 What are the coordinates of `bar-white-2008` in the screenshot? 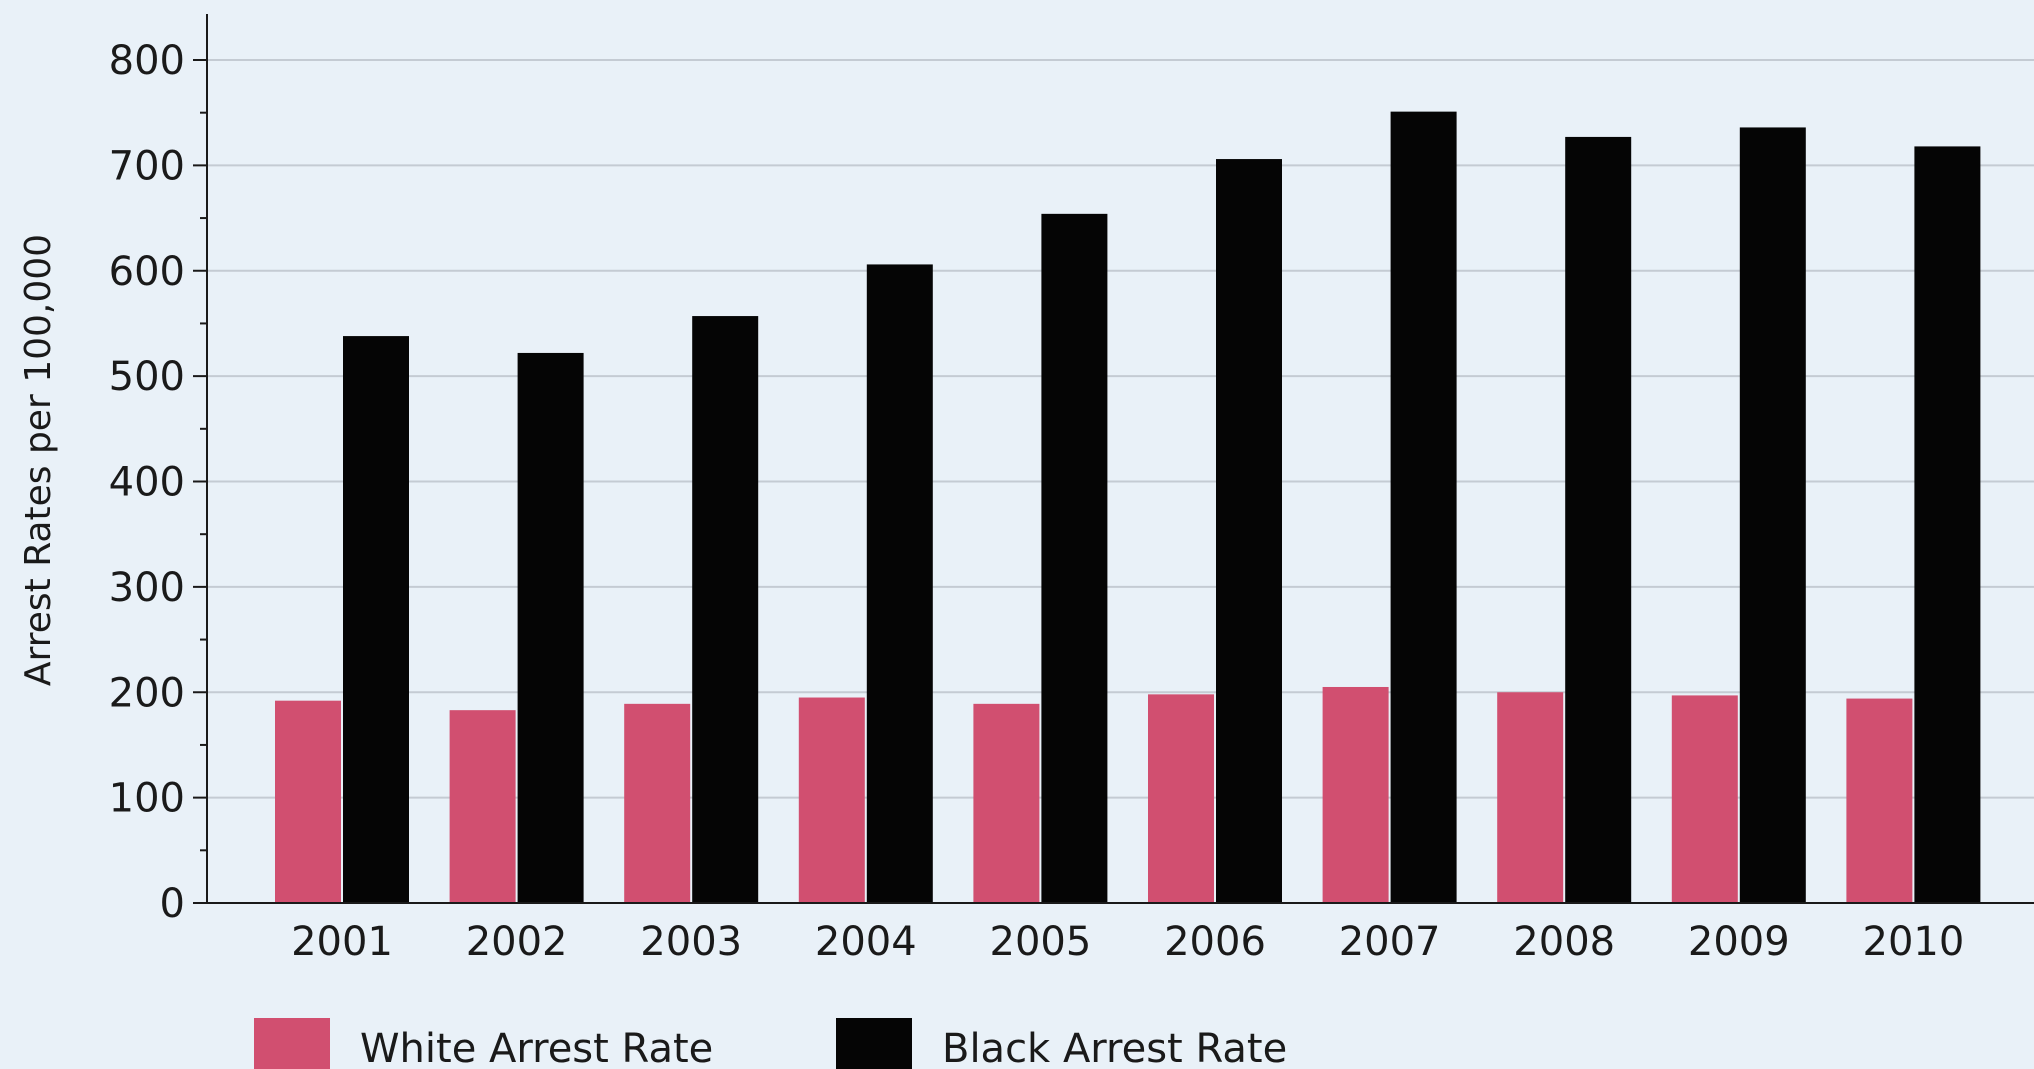 It's located at (1530, 797).